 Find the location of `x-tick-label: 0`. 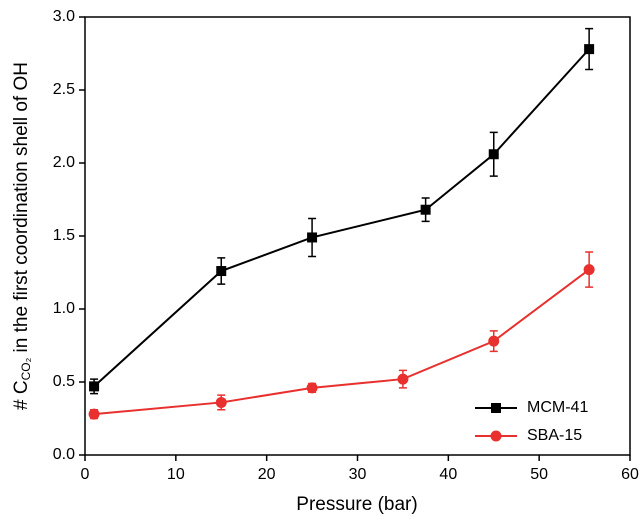

x-tick-label: 0 is located at coordinates (85, 474).